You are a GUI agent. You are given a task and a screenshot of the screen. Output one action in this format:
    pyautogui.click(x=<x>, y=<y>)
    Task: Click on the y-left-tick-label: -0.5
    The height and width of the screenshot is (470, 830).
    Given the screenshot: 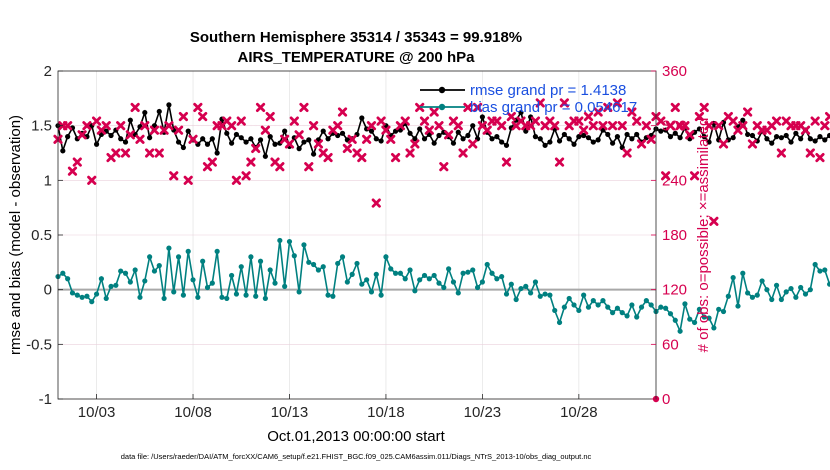 What is the action you would take?
    pyautogui.click(x=39, y=344)
    